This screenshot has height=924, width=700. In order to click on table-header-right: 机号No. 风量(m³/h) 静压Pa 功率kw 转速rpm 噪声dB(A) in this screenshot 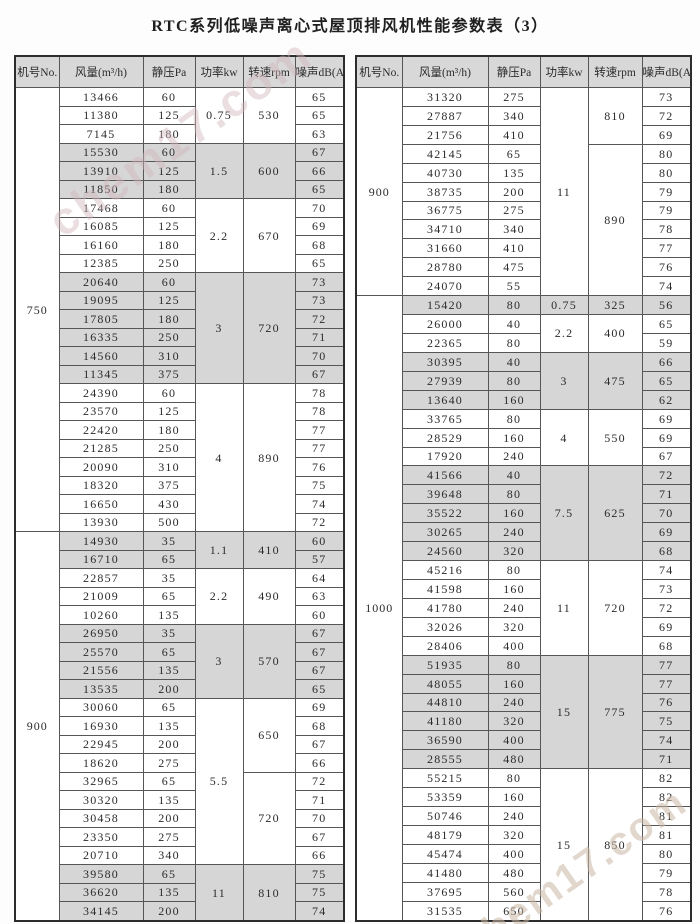, I will do `click(523, 71)`.